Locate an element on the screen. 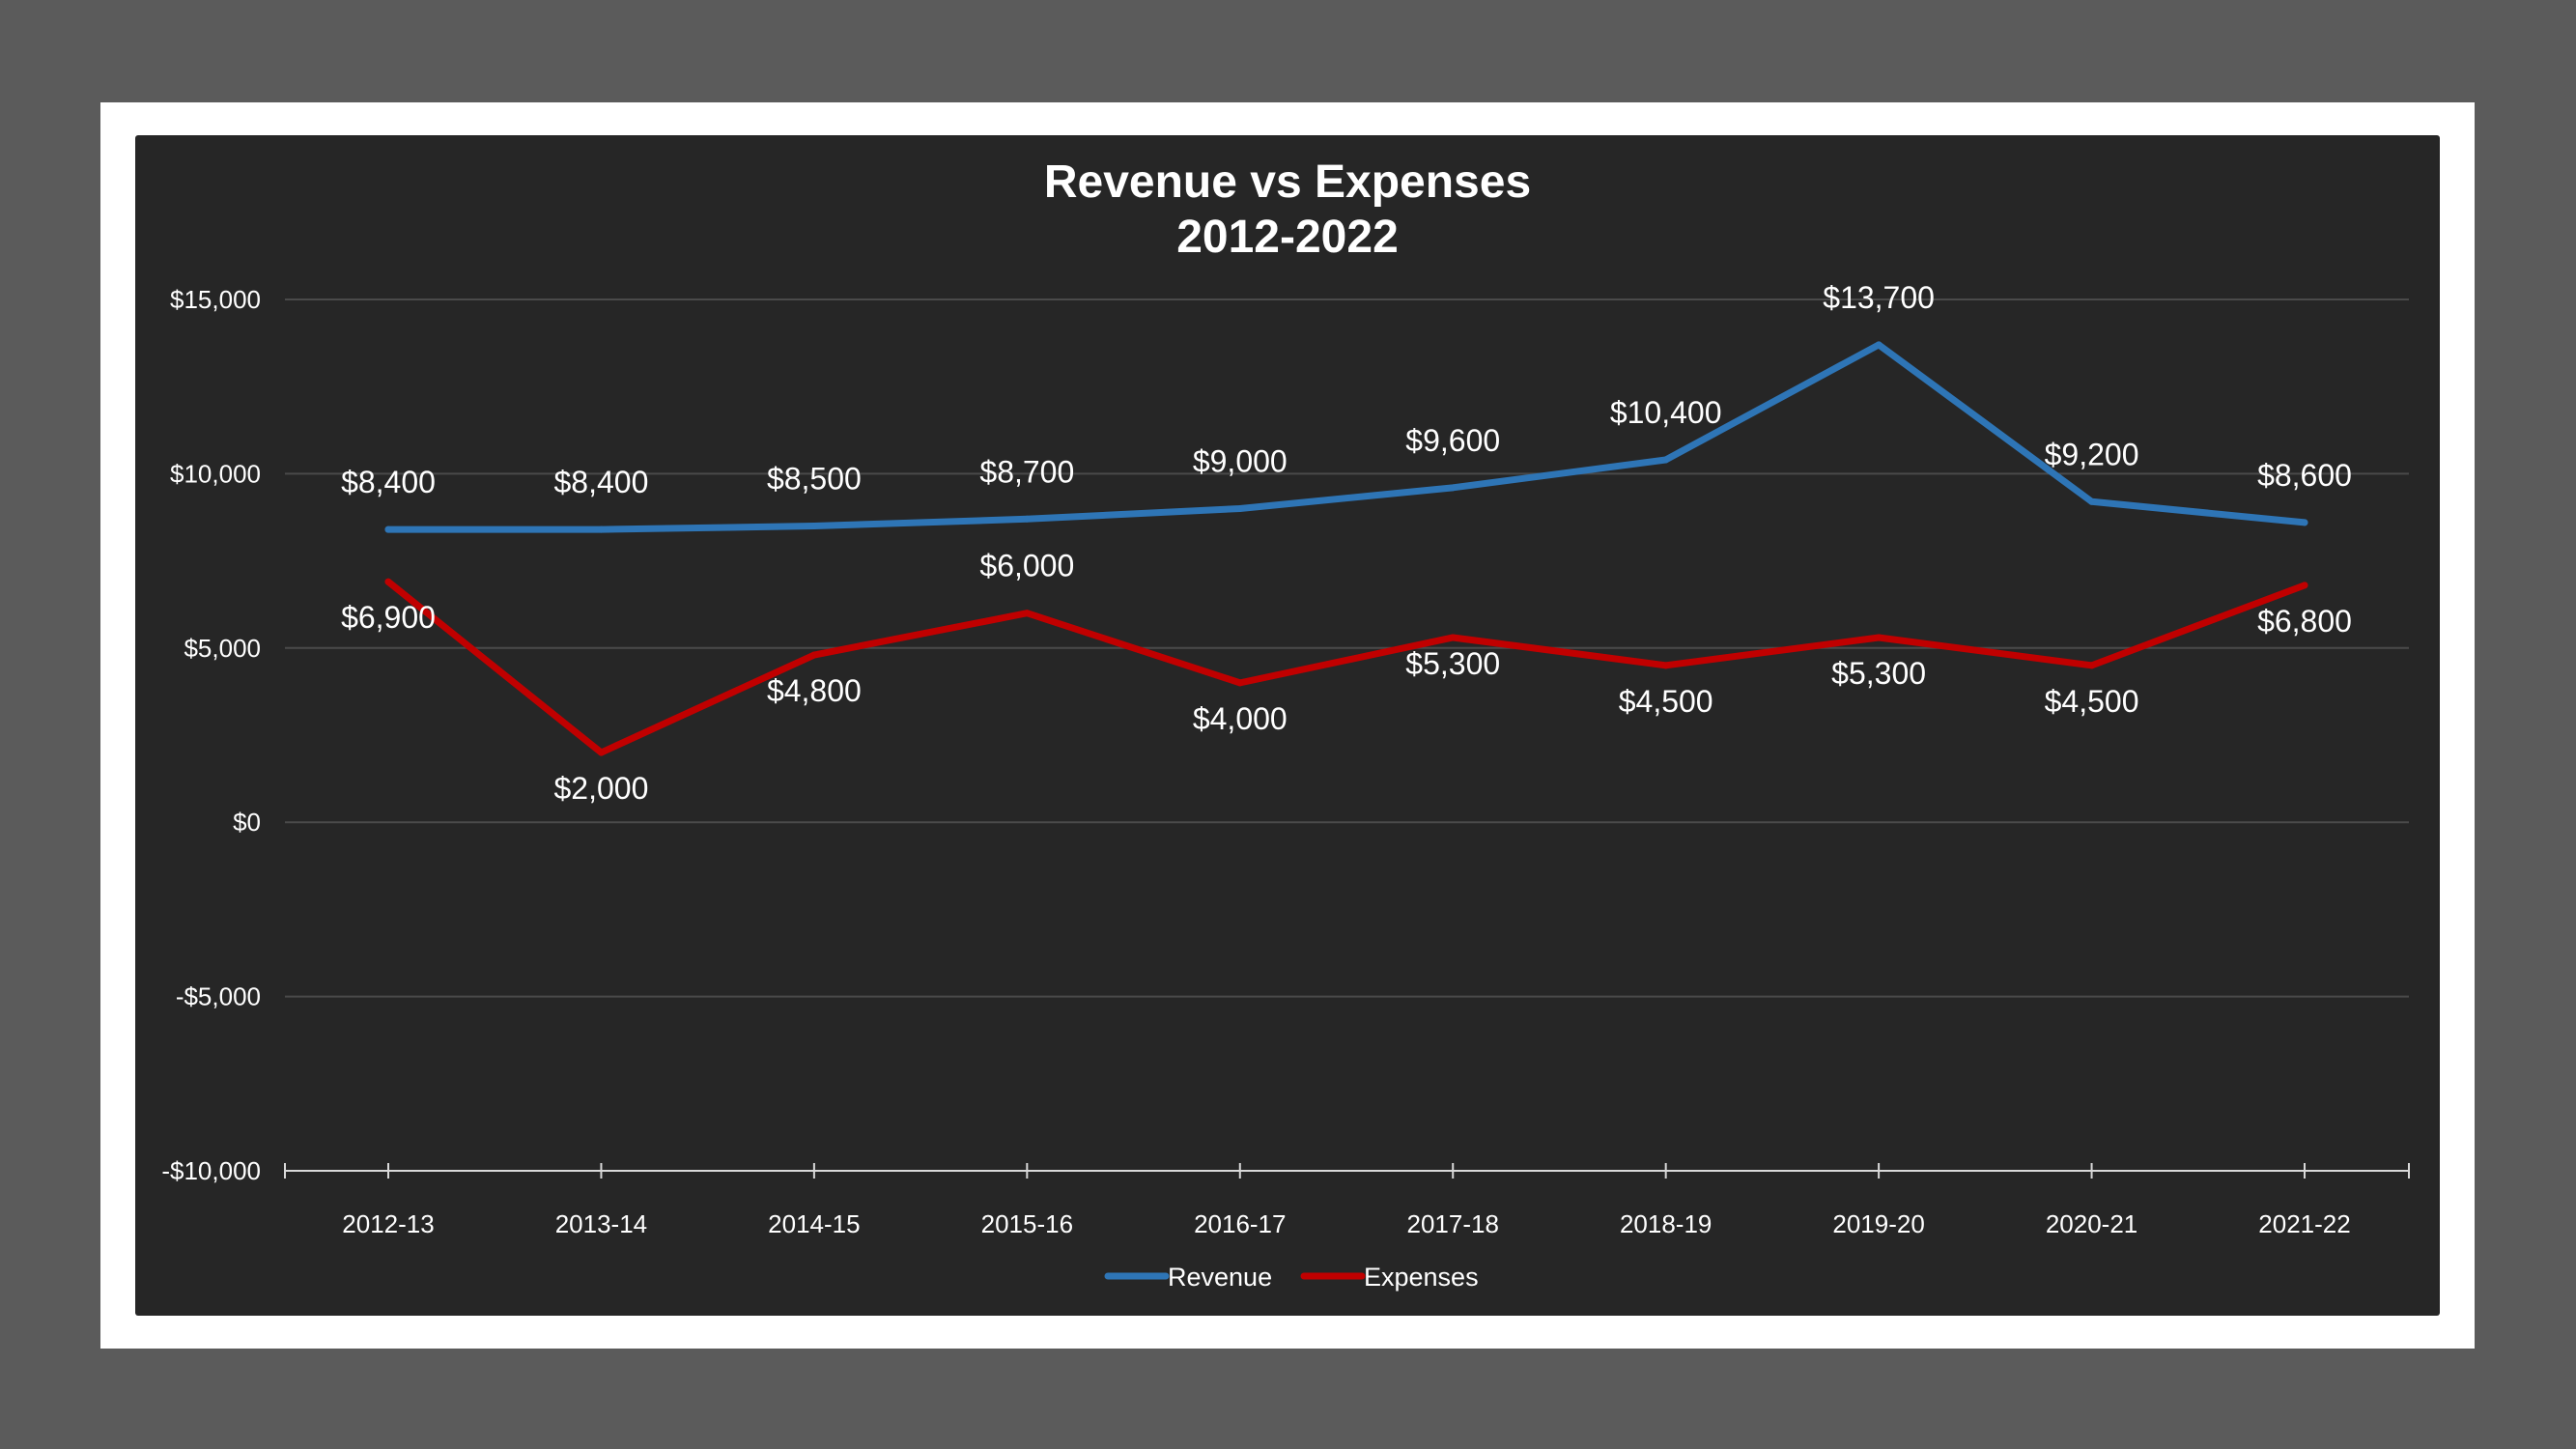 The height and width of the screenshot is (1449, 2576). data-label-revenue: $8,500 is located at coordinates (814, 479).